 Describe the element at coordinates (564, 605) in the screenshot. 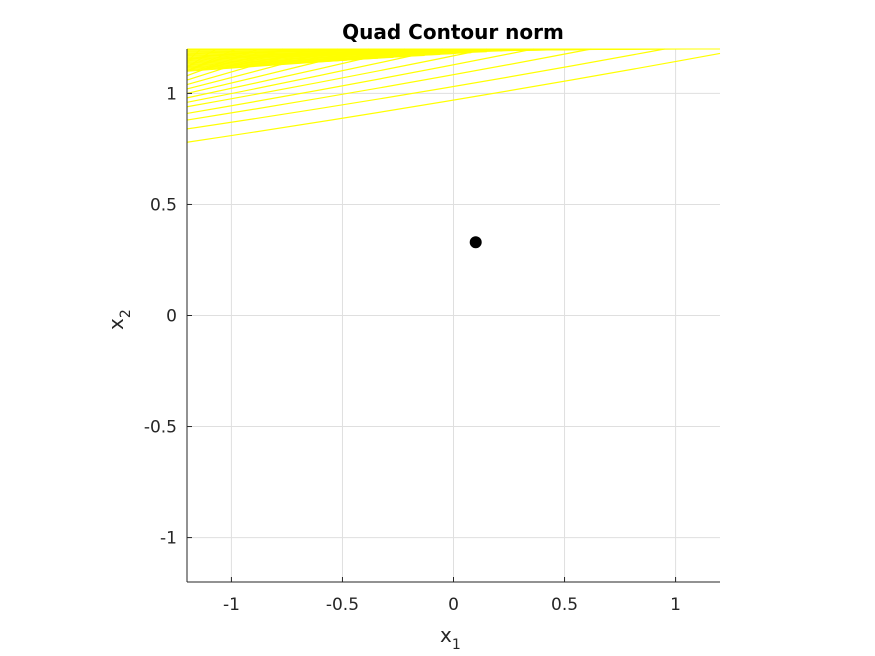

I see `x-tick-label: 0.5` at that location.